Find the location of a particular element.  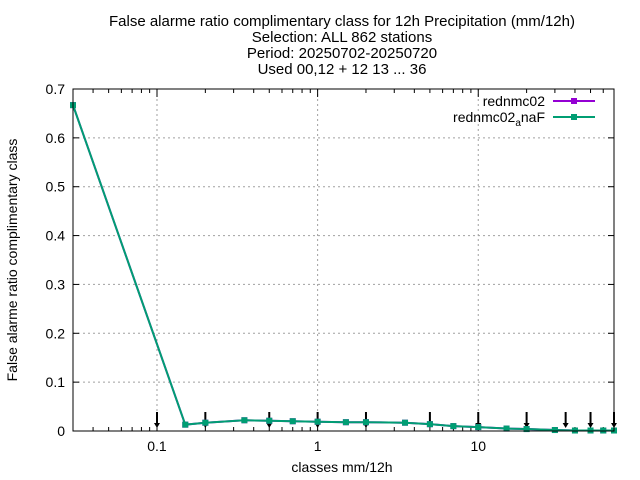

y-tick-label: 0 is located at coordinates (61, 431).